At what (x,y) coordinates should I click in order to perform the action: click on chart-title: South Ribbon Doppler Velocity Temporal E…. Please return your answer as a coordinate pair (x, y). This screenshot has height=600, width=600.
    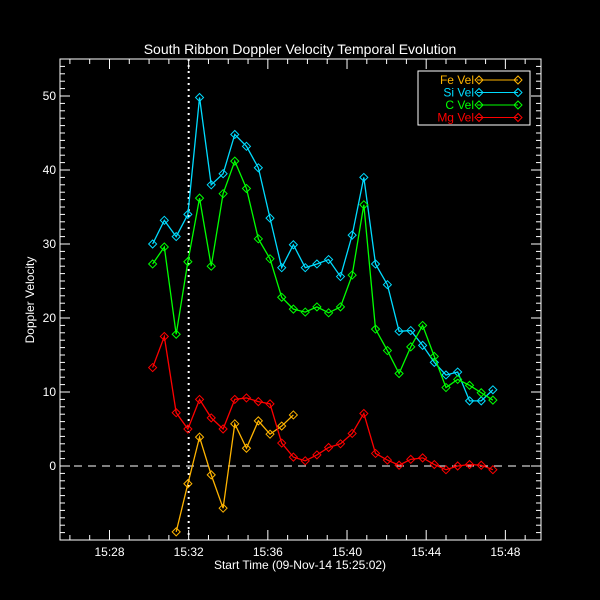
    Looking at the image, I should click on (300, 49).